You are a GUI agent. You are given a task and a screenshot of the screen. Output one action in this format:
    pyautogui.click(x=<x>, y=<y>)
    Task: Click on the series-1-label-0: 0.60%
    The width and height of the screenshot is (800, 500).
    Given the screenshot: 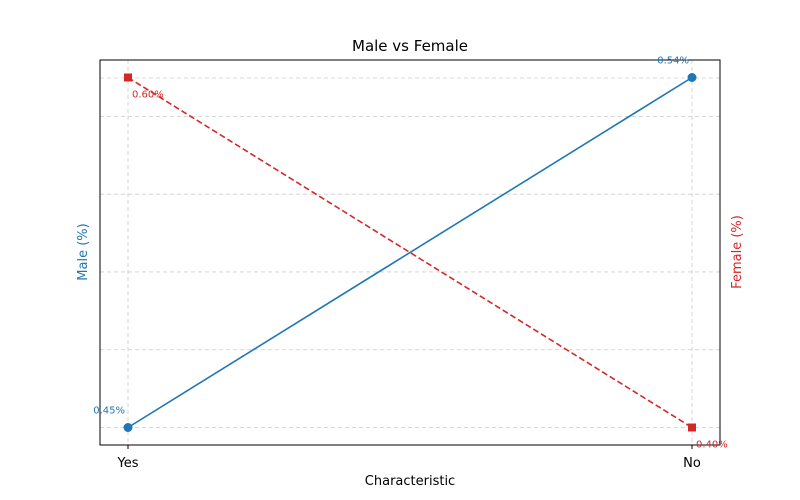 What is the action you would take?
    pyautogui.click(x=148, y=95)
    